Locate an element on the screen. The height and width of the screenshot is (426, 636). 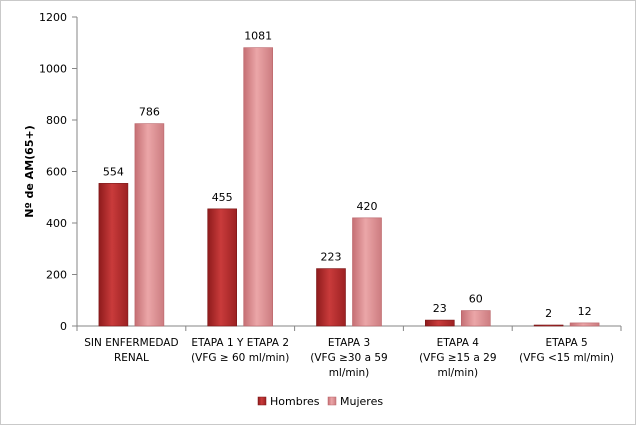
data-label: 2 is located at coordinates (548, 313).